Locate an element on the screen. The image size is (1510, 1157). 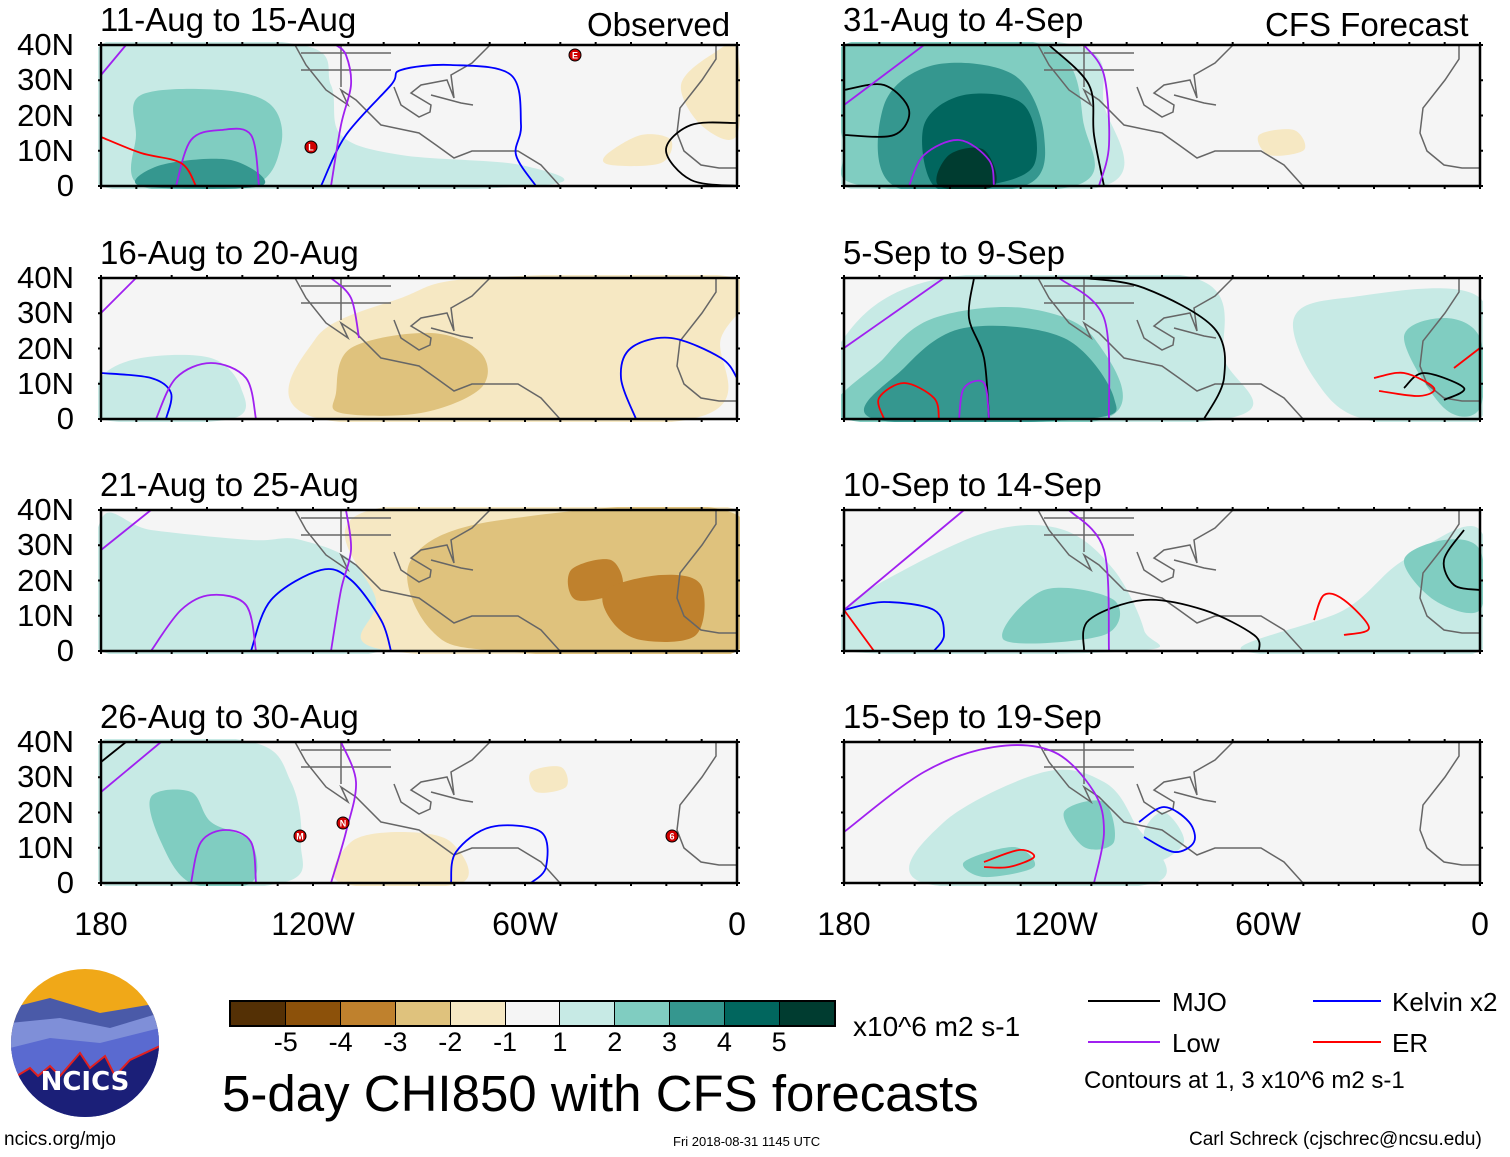
legend-low-line is located at coordinates (1124, 1042).